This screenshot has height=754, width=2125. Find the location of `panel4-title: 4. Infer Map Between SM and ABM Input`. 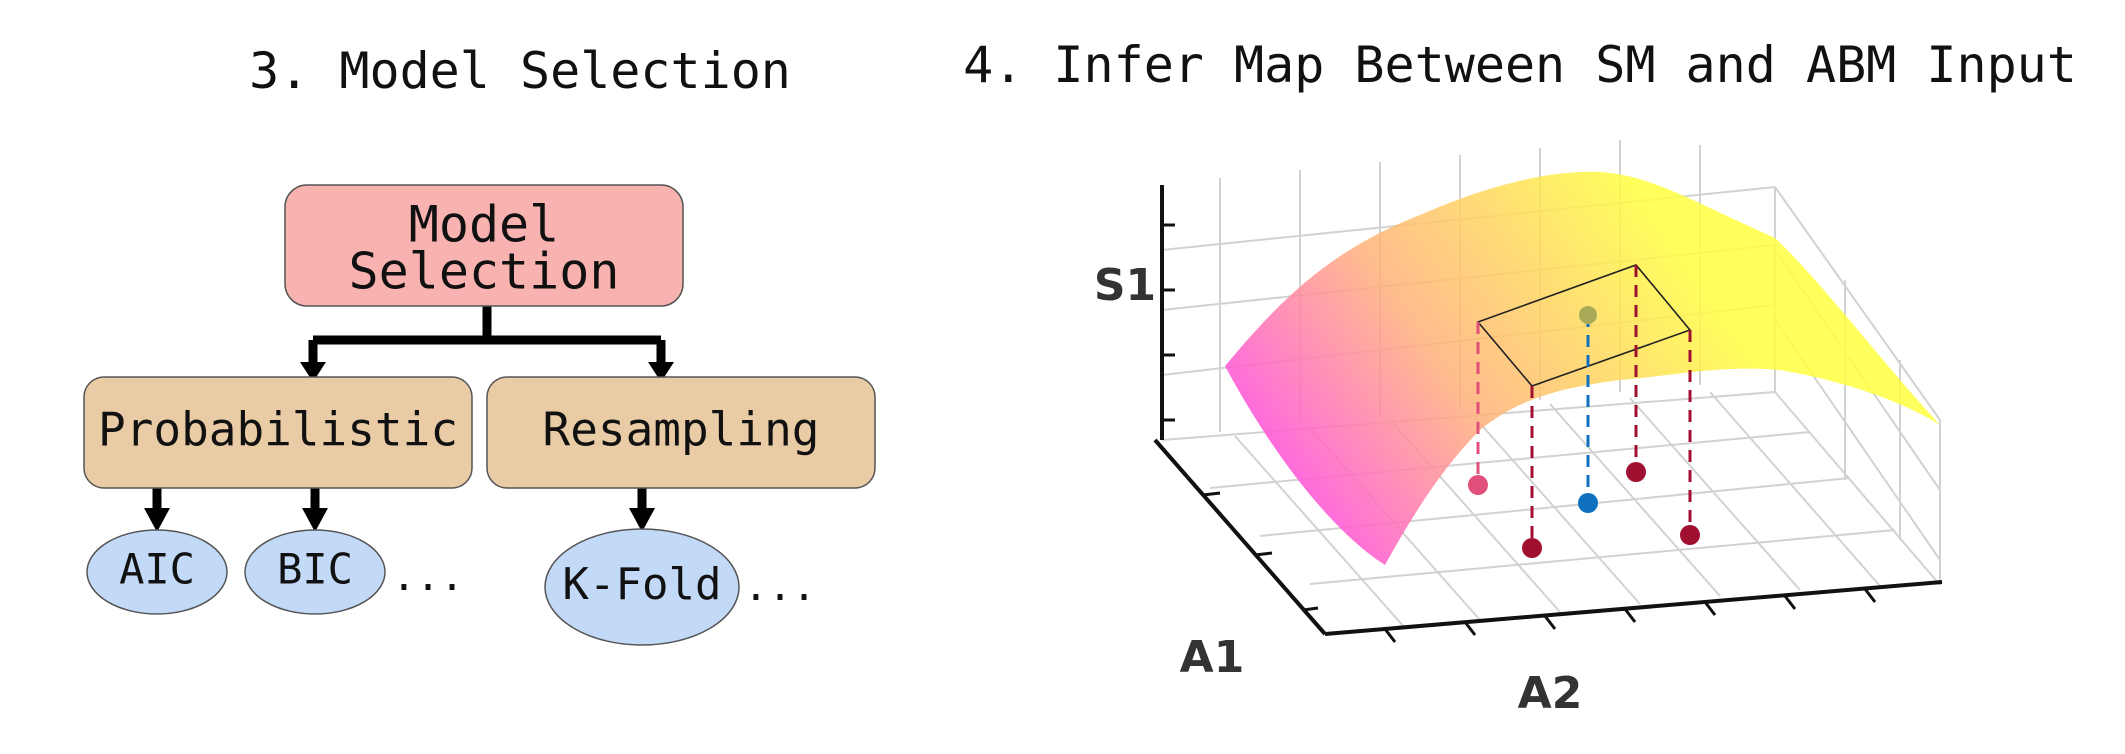

panel4-title: 4. Infer Map Between SM and ABM Input is located at coordinates (1520, 65).